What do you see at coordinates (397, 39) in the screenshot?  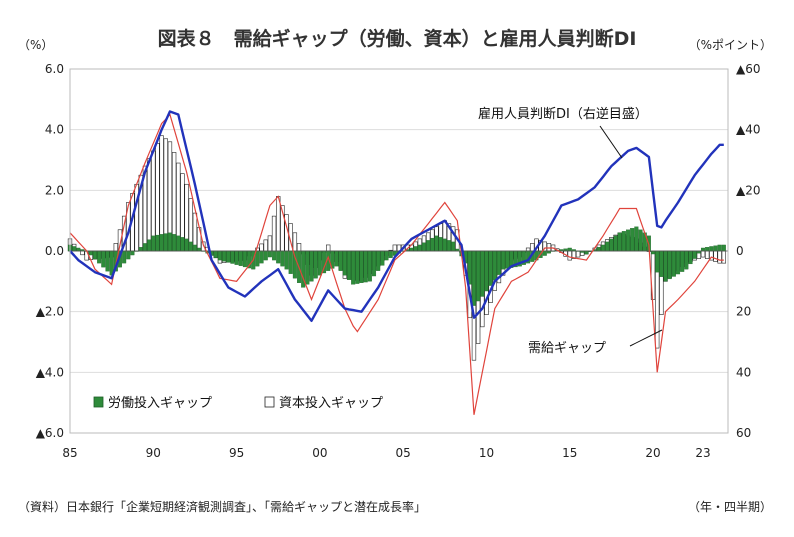 I see `chart-title: 図表８ 需給ギャップ（労働、資本）と雇用人員判断DI` at bounding box center [397, 39].